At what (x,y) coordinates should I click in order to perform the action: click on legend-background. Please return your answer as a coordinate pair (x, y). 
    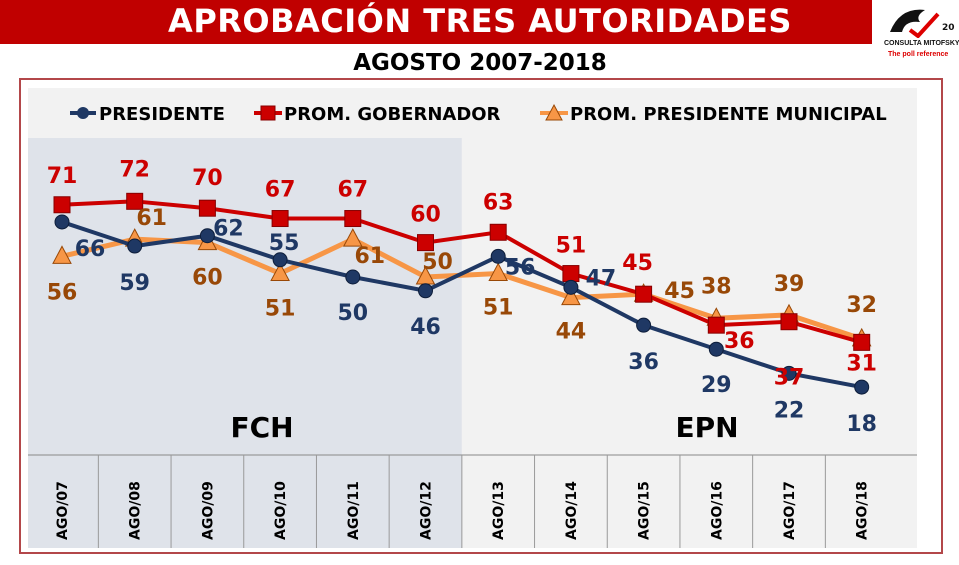
    Looking at the image, I should click on (472, 113).